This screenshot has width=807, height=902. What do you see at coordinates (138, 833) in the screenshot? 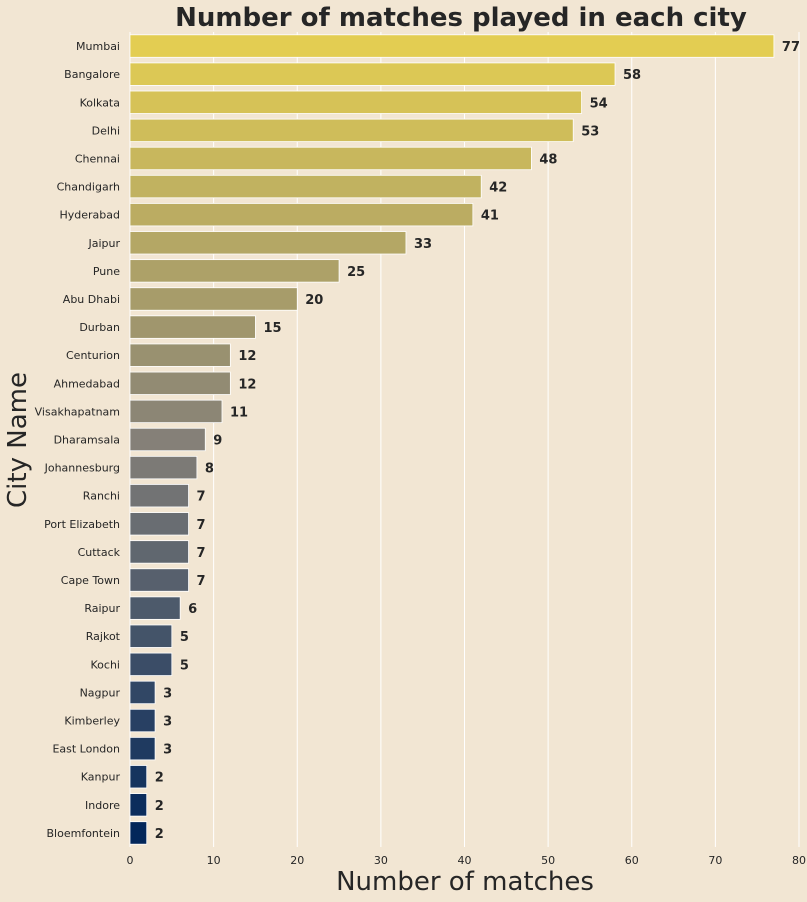
I see `bar-bloemfontein` at bounding box center [138, 833].